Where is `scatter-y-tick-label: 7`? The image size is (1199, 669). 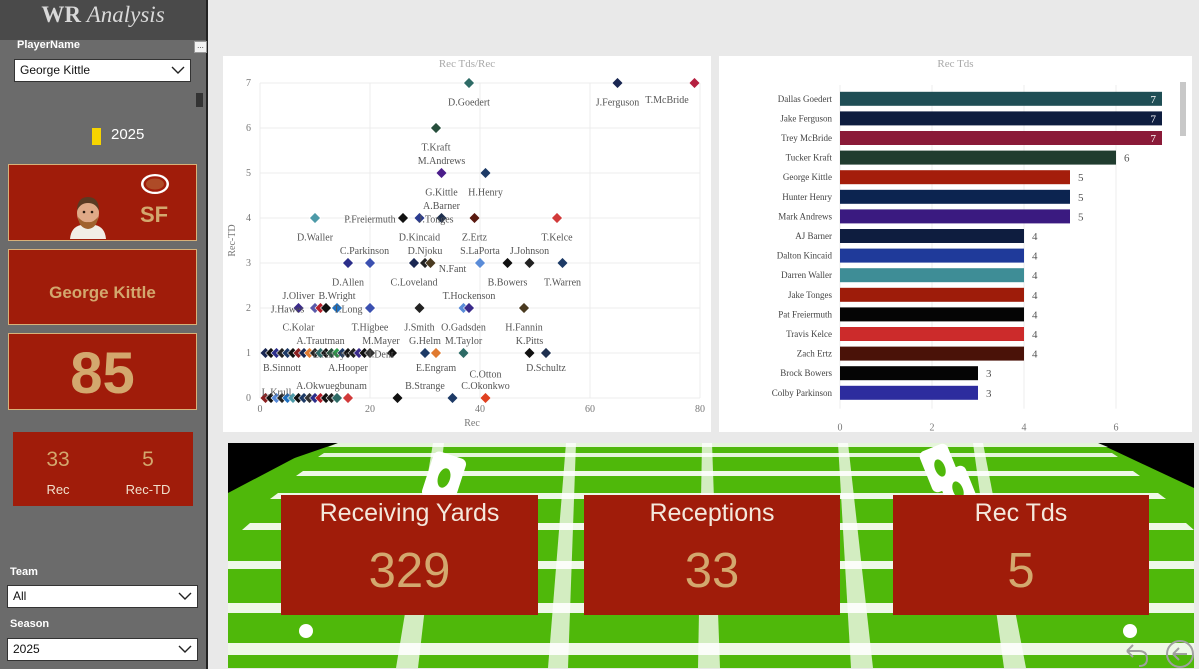 scatter-y-tick-label: 7 is located at coordinates (248, 83).